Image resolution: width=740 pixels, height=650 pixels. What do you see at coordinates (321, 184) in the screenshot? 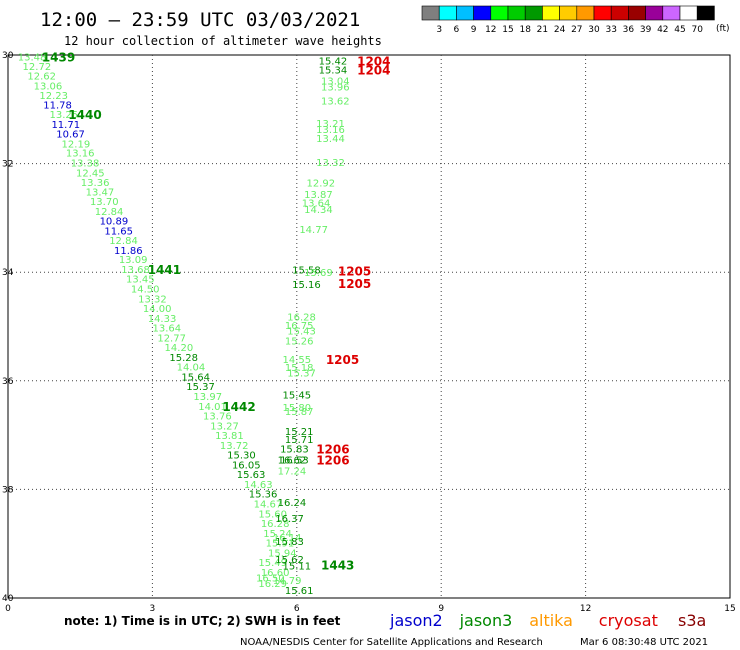
I see `wave-height-label: 12.92` at bounding box center [321, 184].